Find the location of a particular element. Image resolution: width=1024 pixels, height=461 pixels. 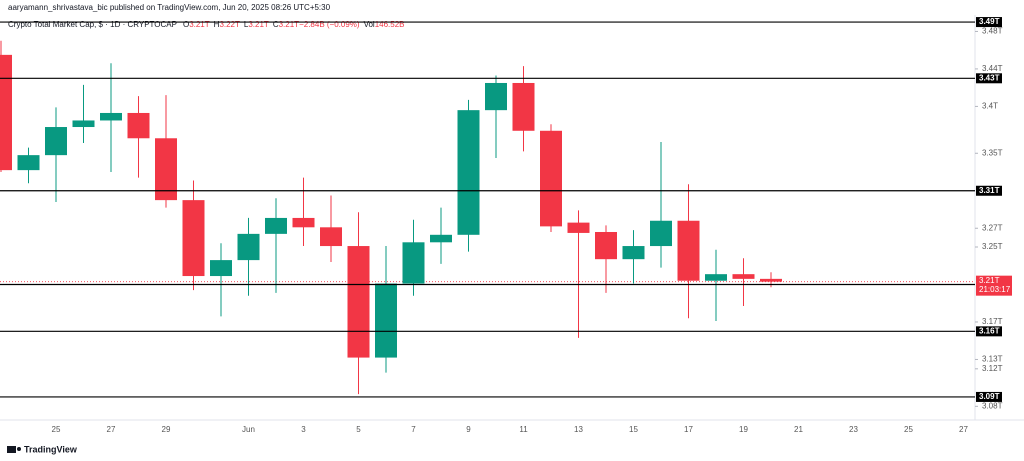

last-price-countdown: 21:03:17 is located at coordinates (995, 289).